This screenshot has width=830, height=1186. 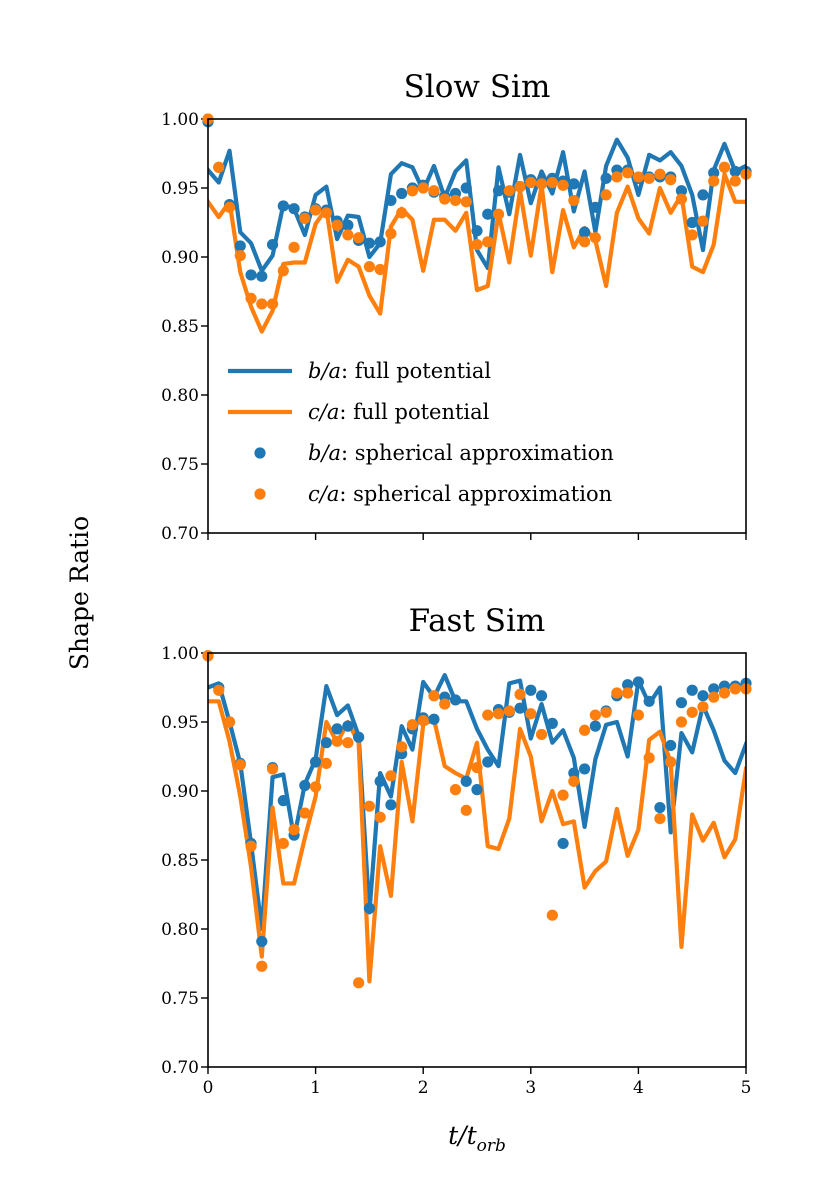 What do you see at coordinates (746, 1088) in the screenshot?
I see `fast-sim-xtick-label: 5` at bounding box center [746, 1088].